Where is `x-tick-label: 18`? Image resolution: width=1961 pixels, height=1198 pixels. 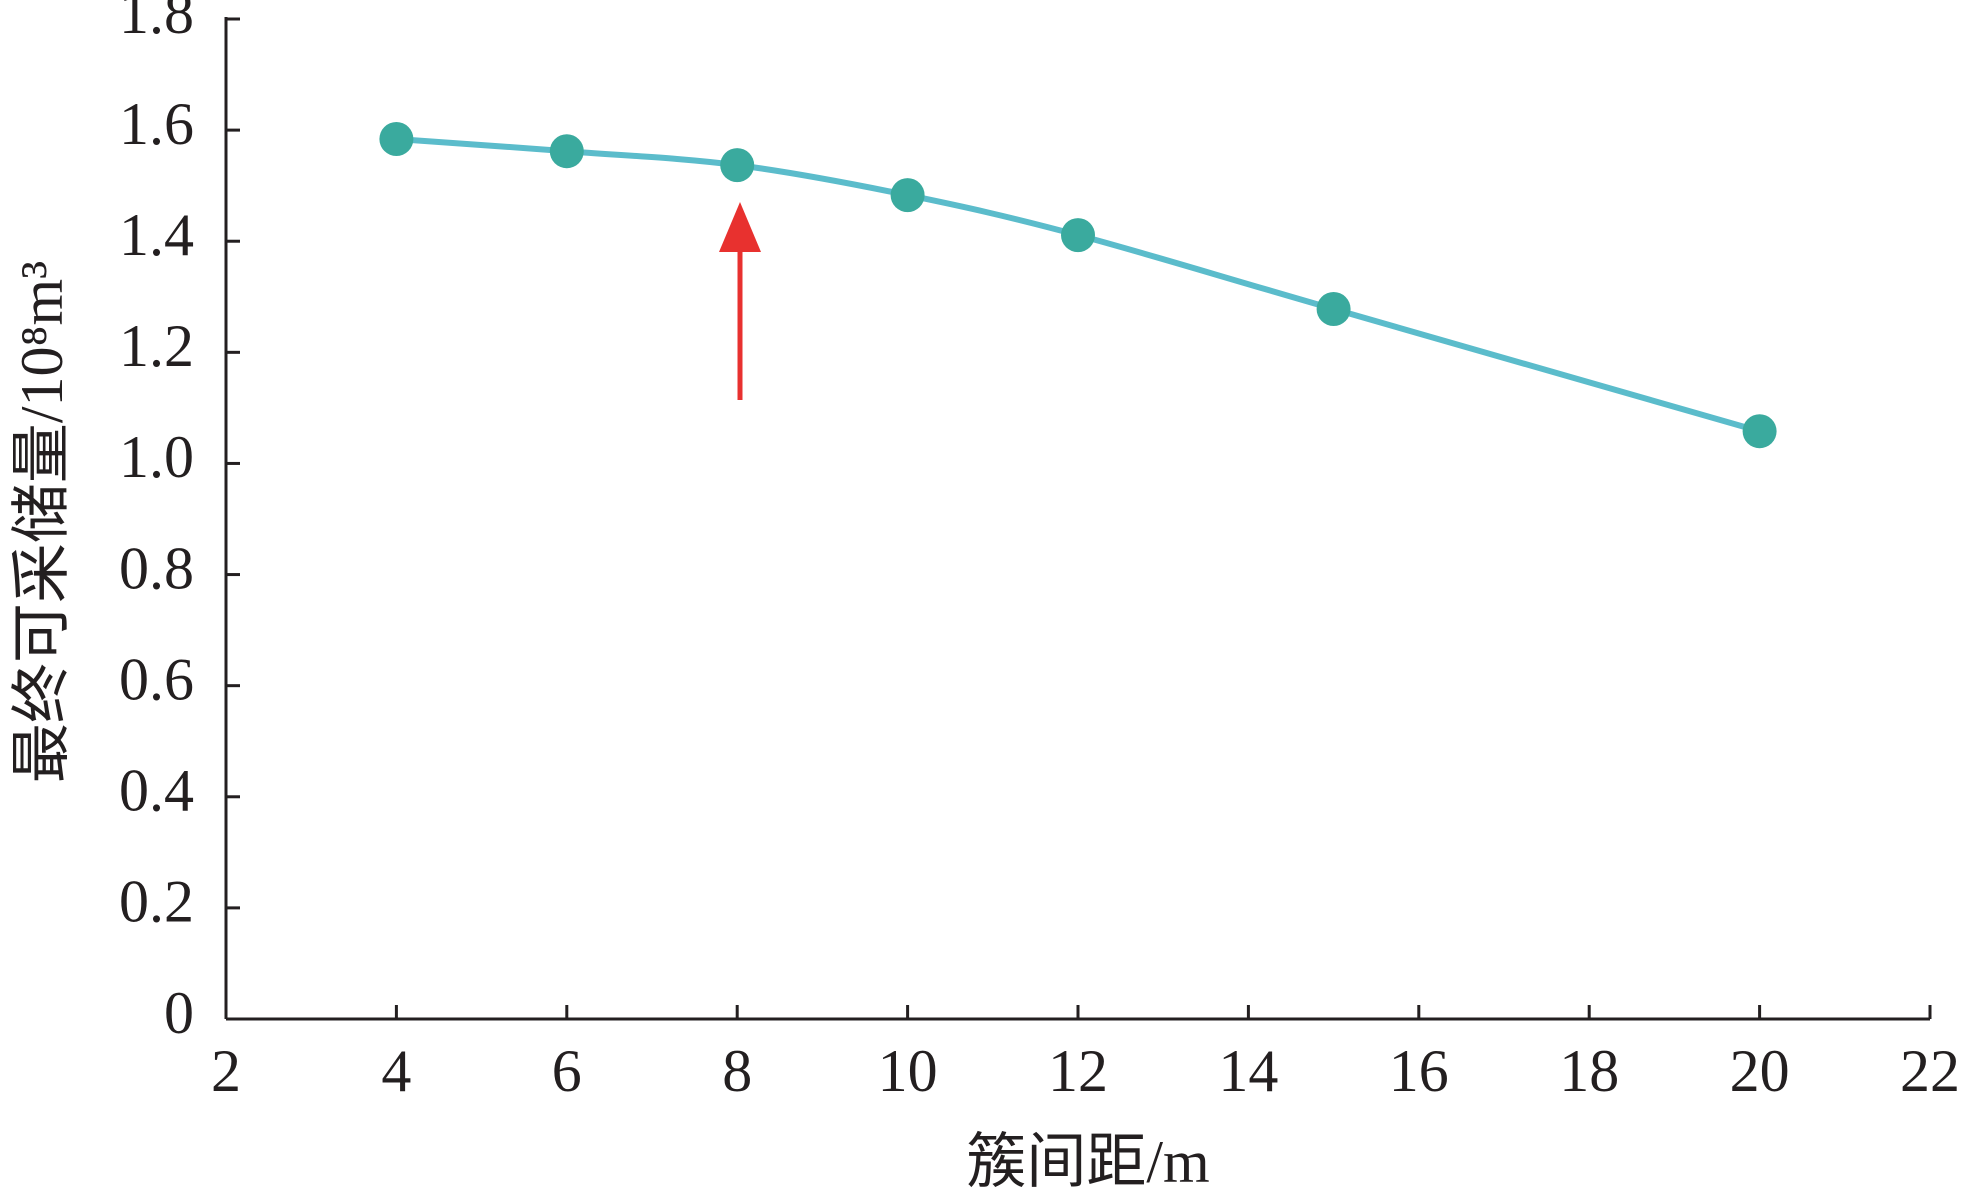 x-tick-label: 18 is located at coordinates (1589, 1071).